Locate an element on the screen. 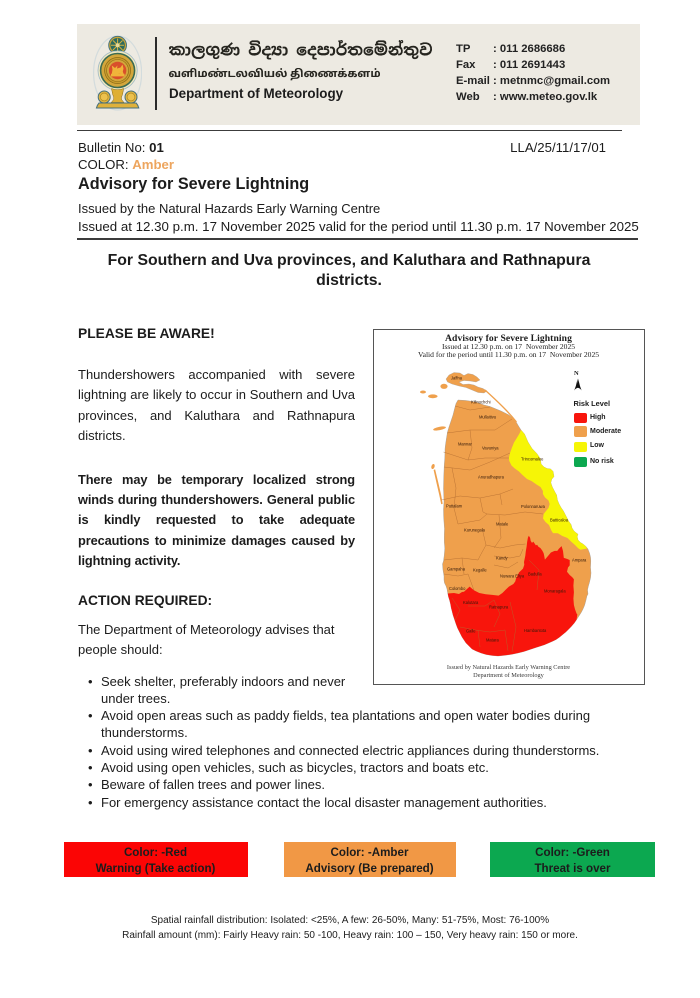 The image size is (700, 998). svg-text: Vavuniya is located at coordinates (490, 448).